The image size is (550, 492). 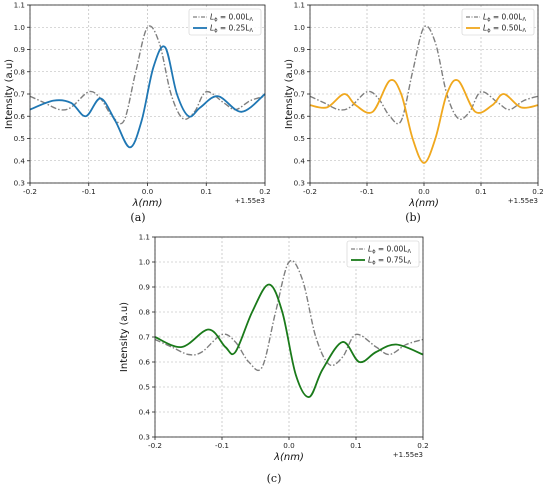 What do you see at coordinates (413, 217) in the screenshot?
I see `panel-caption: (b)` at bounding box center [413, 217].